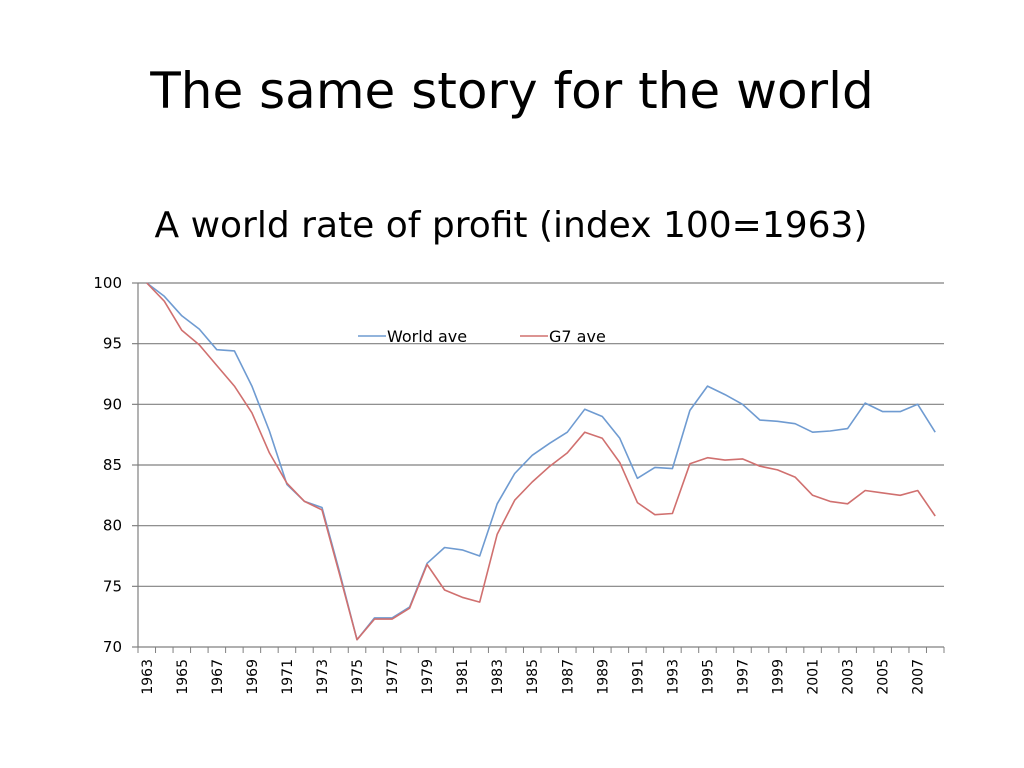 The height and width of the screenshot is (768, 1024). I want to click on x-tick-label-1971: 1971, so click(288, 677).